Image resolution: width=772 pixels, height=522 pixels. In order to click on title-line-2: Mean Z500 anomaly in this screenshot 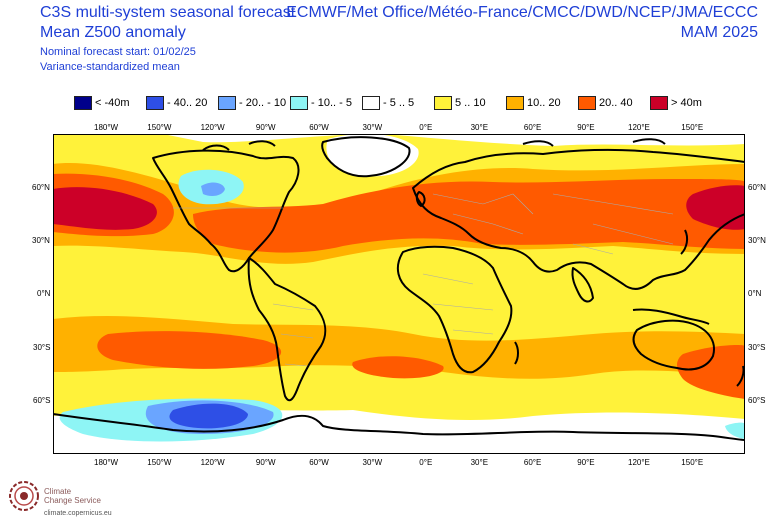, I will do `click(113, 32)`.